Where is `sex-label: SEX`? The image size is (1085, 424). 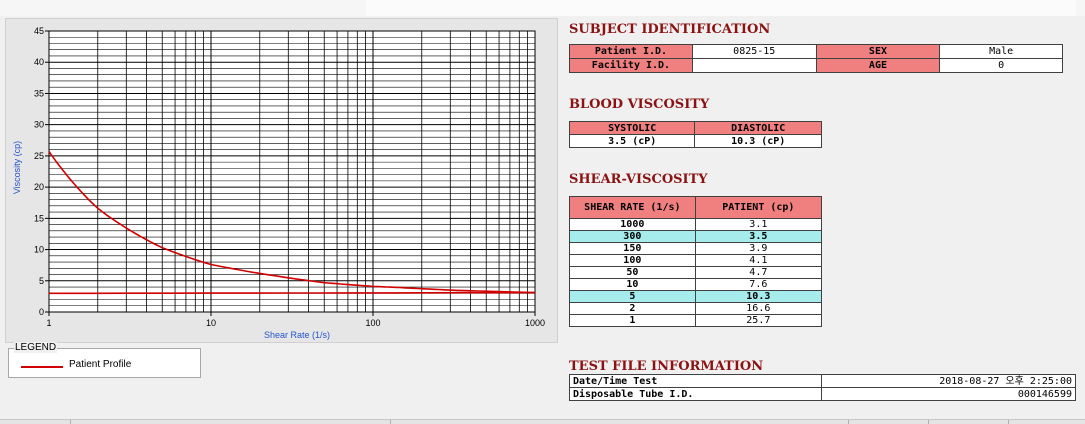 sex-label: SEX is located at coordinates (878, 51).